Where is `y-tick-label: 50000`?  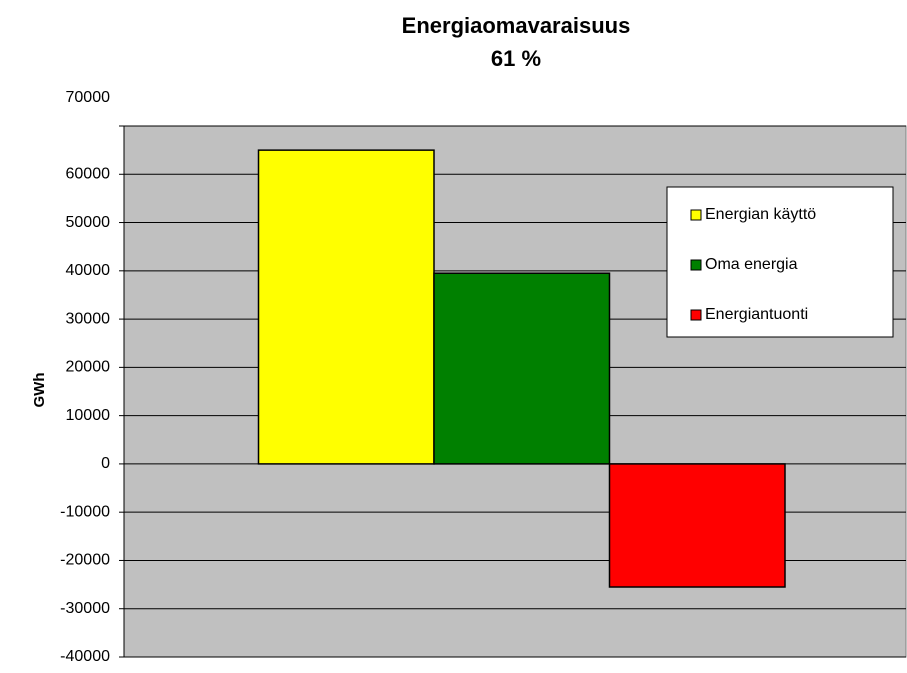
y-tick-label: 50000 is located at coordinates (88, 222).